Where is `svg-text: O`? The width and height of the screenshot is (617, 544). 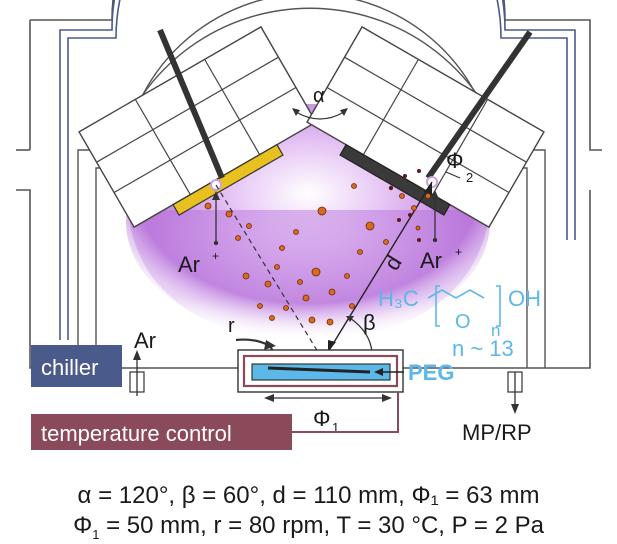 svg-text: O is located at coordinates (463, 322).